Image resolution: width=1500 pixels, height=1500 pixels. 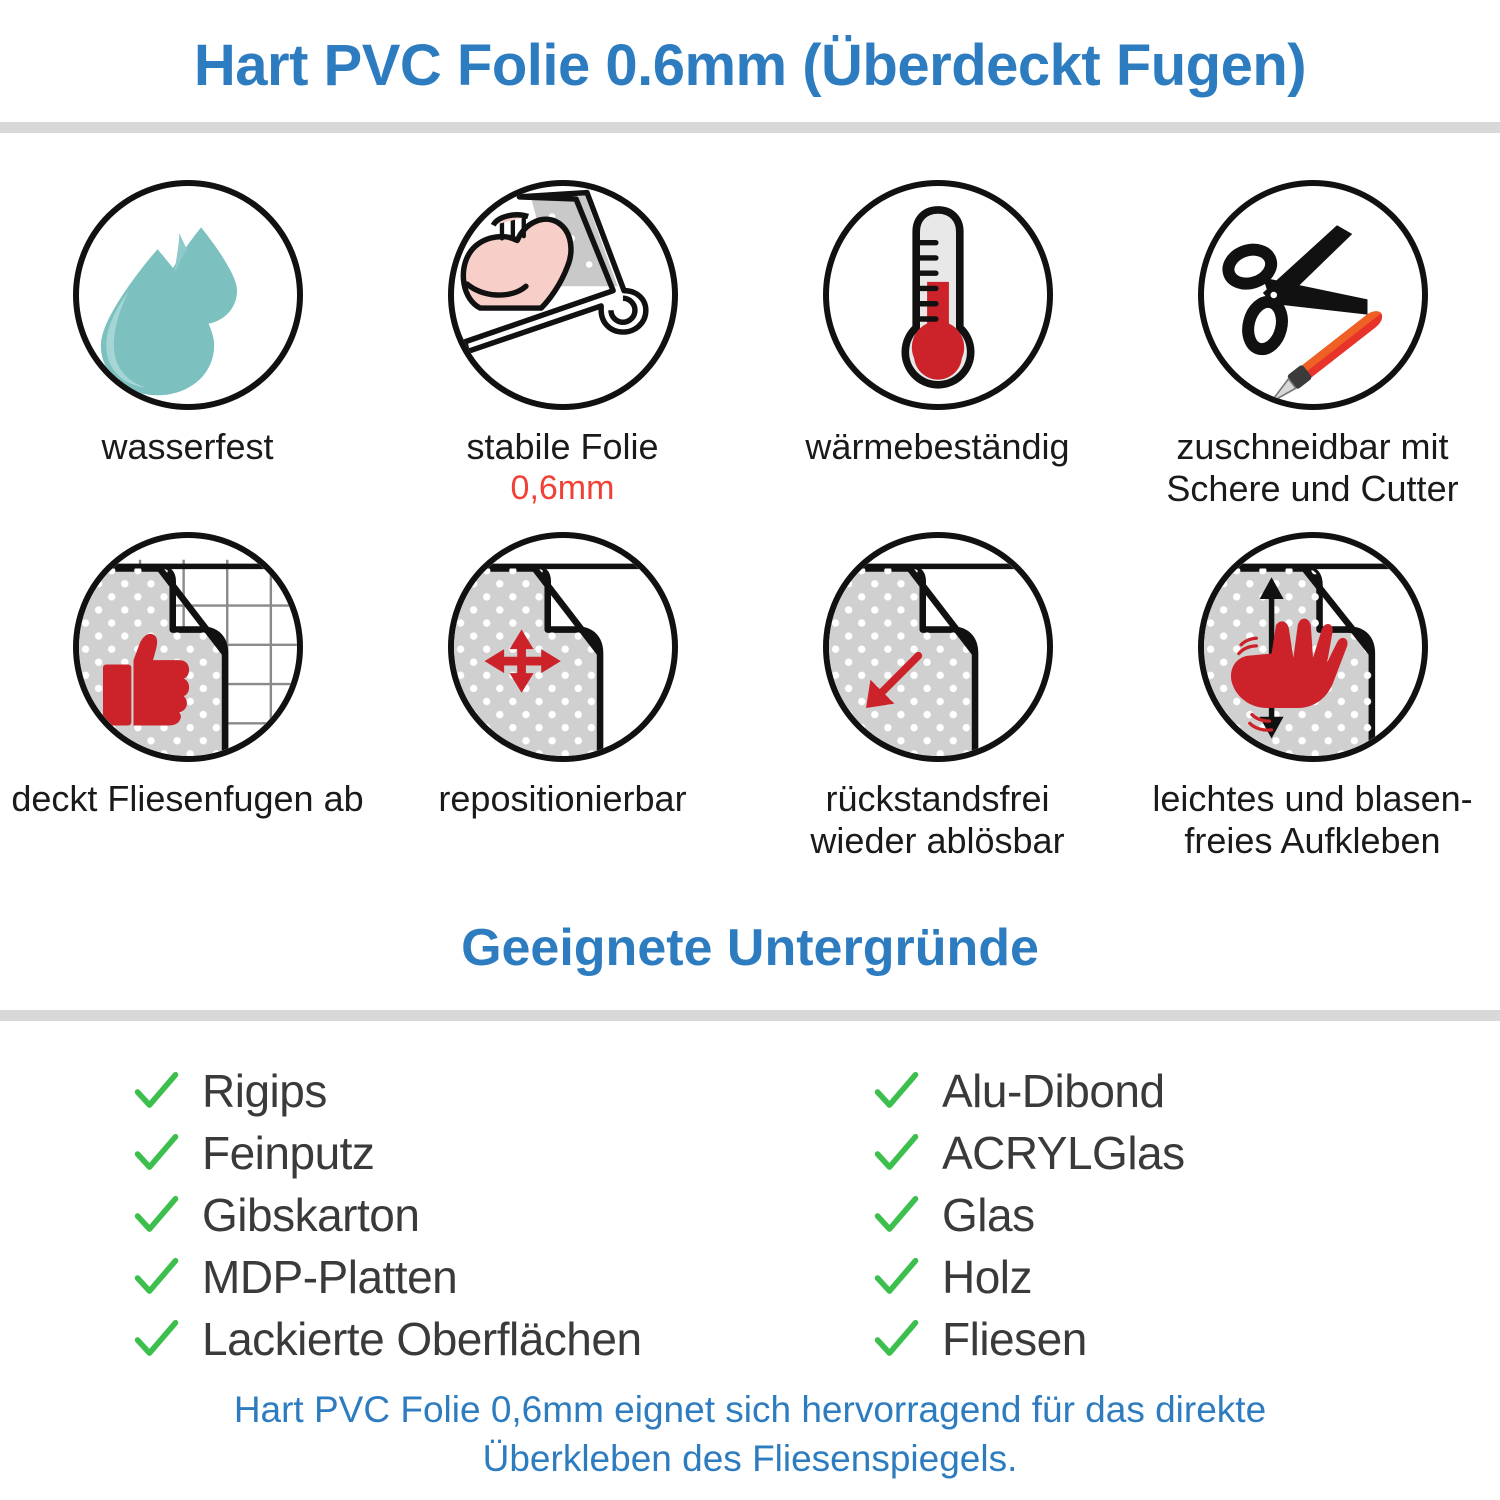 I want to click on list-item: Gibskarton, so click(x=440, y=1215).